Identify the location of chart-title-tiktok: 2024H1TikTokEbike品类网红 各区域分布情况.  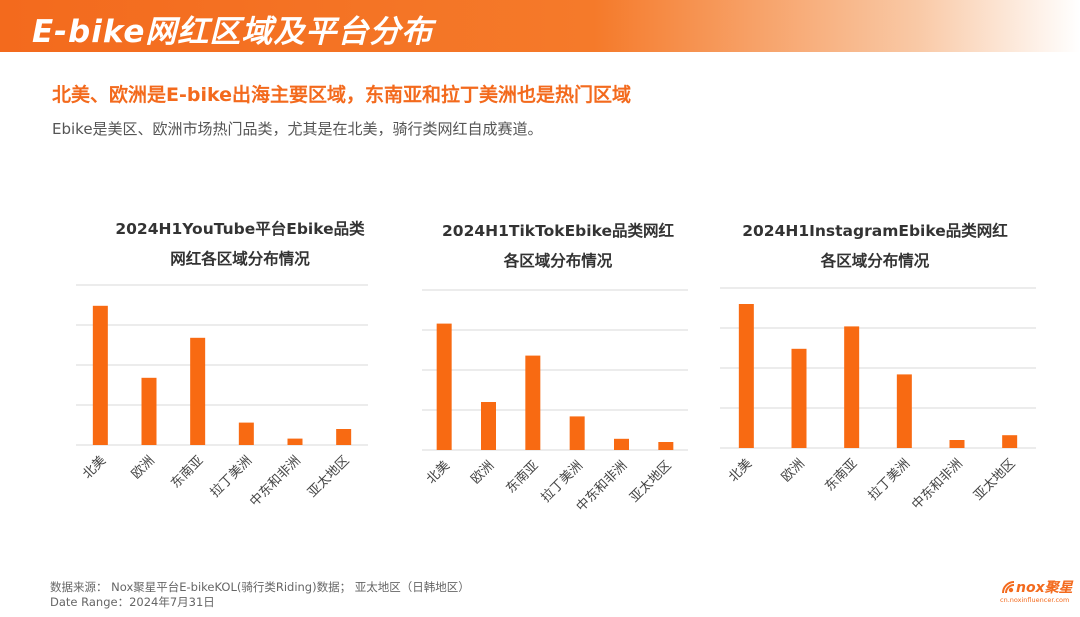
(558, 246).